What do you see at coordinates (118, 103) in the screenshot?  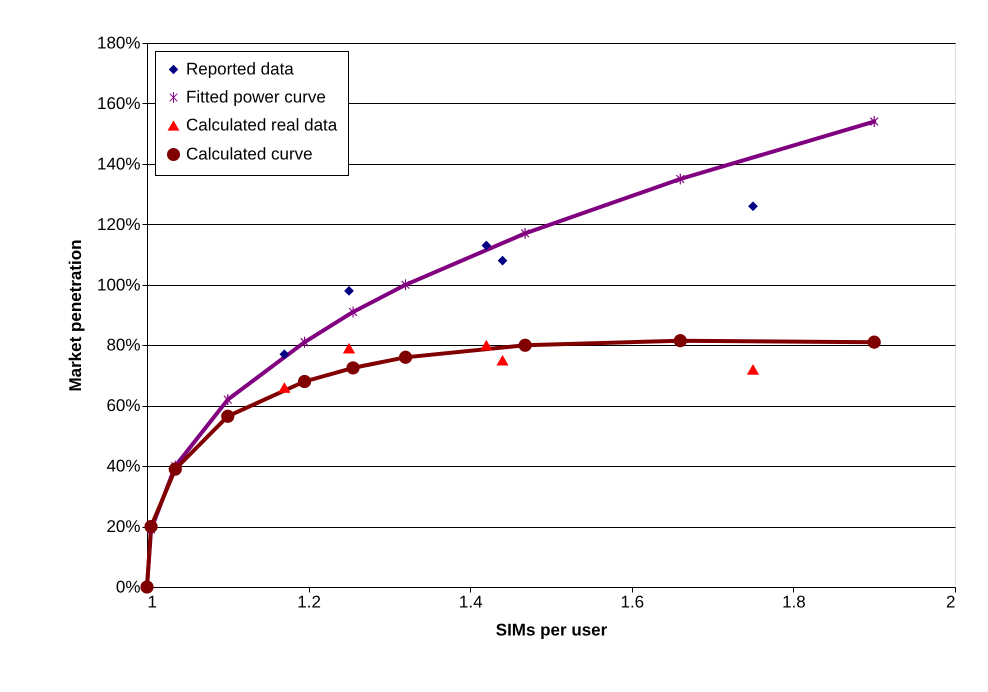 I see `y-tick-label: 160%` at bounding box center [118, 103].